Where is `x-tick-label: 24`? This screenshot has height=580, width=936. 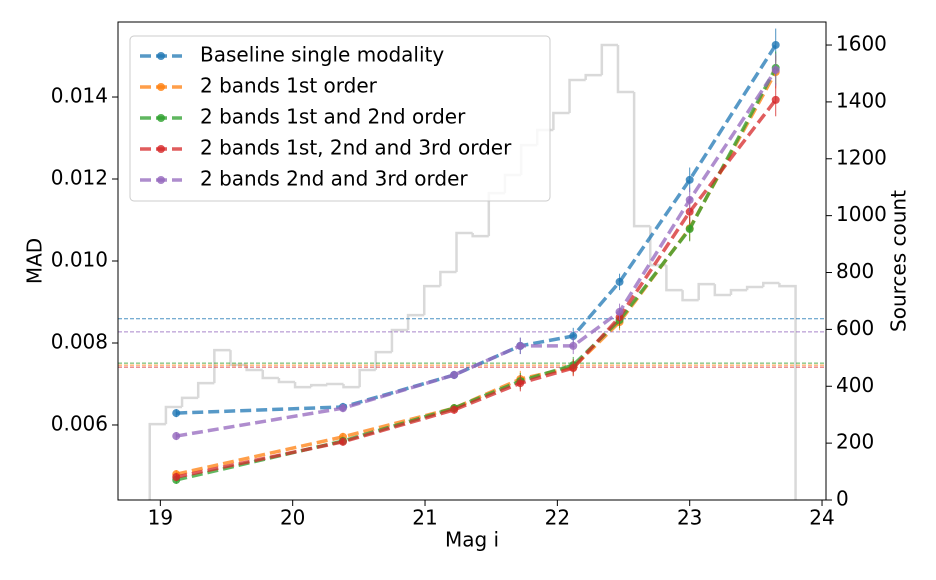 x-tick-label: 24 is located at coordinates (821, 518).